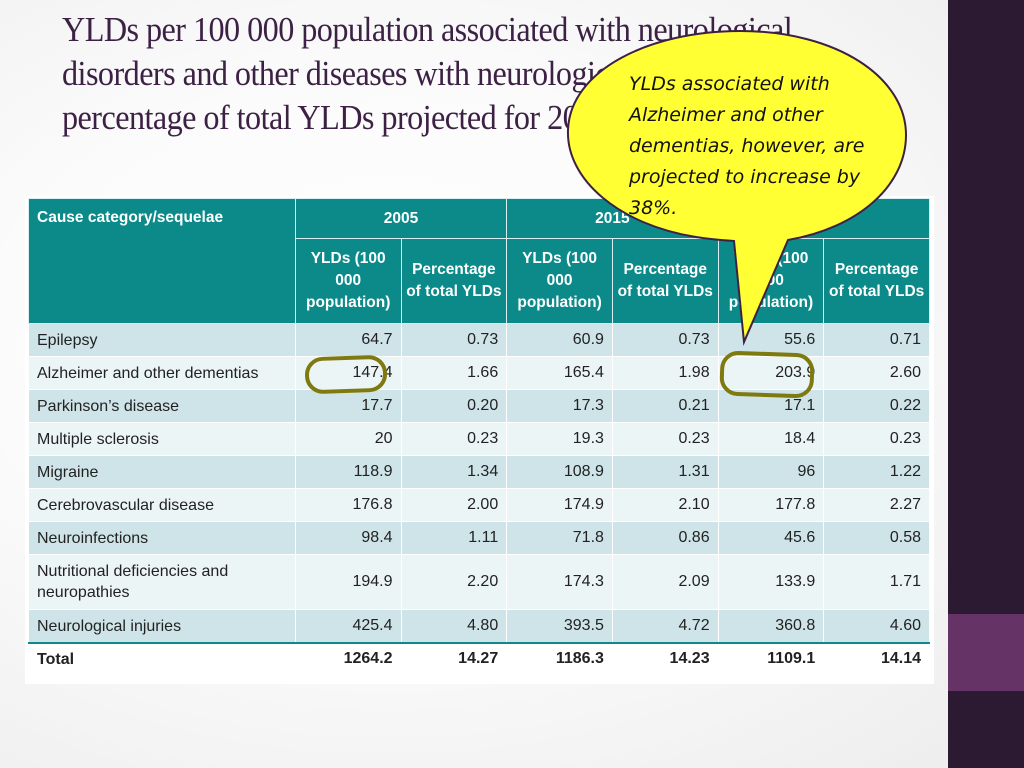  Describe the element at coordinates (665, 626) in the screenshot. I see `value-cell: 4.72` at that location.